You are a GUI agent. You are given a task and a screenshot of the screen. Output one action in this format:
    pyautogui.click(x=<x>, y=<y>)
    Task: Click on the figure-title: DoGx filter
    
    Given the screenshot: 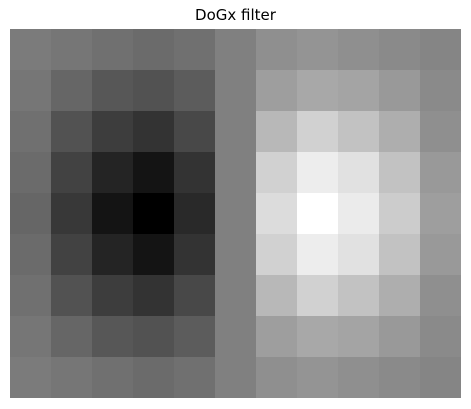 What is the action you would take?
    pyautogui.click(x=235, y=15)
    